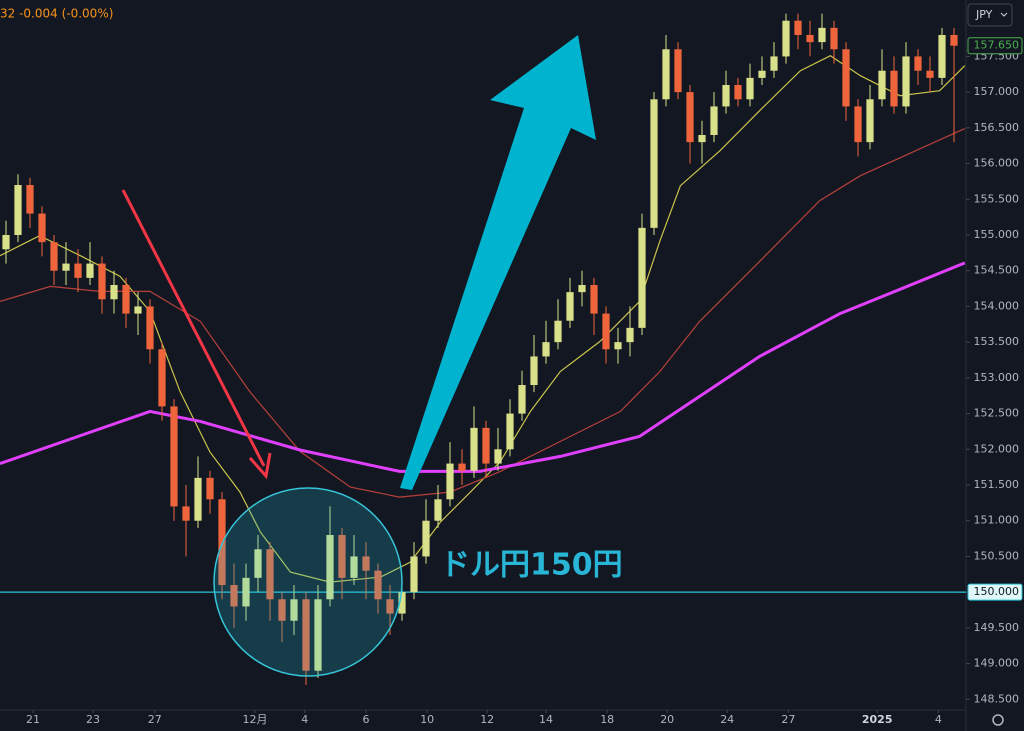  What do you see at coordinates (997, 448) in the screenshot?
I see `y-tick-label: 152.000` at bounding box center [997, 448].